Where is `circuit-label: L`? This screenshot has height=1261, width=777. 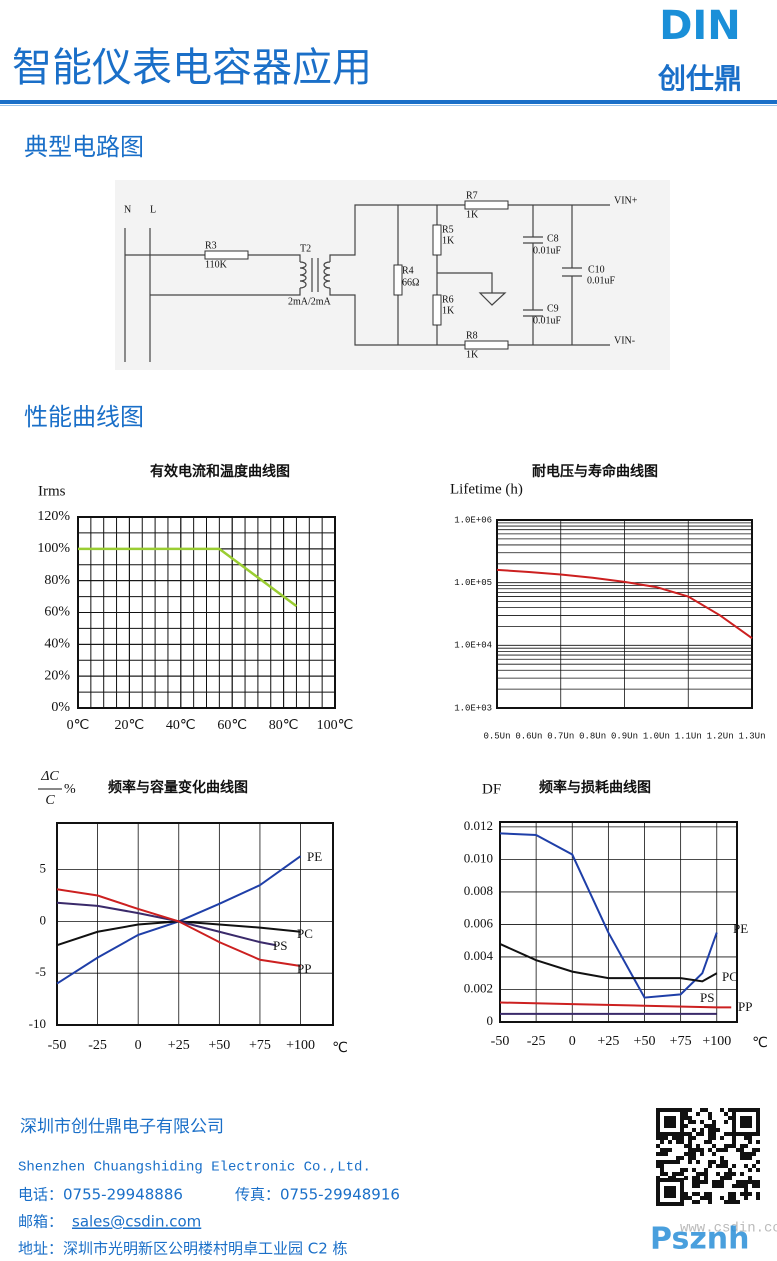 circuit-label: L is located at coordinates (153, 209).